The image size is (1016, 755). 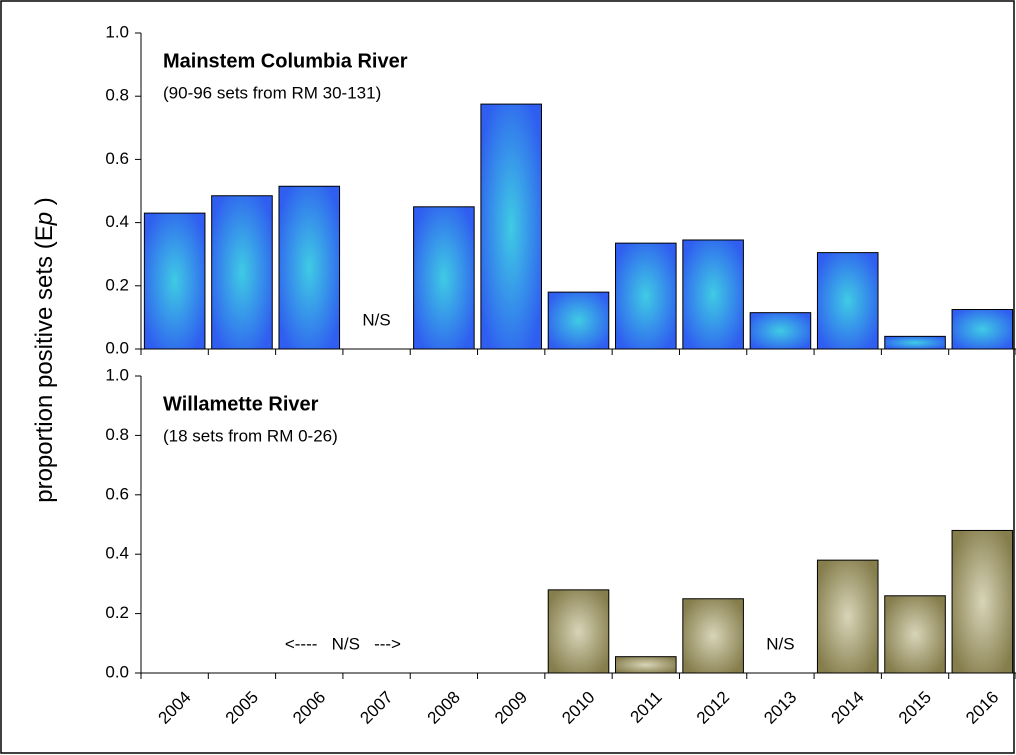 What do you see at coordinates (44, 204) in the screenshot?
I see `y-label-part: )` at bounding box center [44, 204].